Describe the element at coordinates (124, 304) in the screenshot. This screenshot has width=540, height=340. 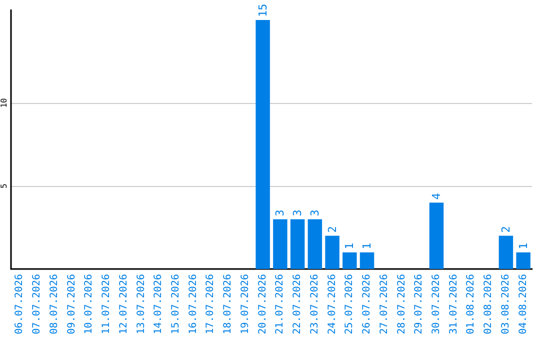
I see `x-tick-label: 12.07.2026` at that location.